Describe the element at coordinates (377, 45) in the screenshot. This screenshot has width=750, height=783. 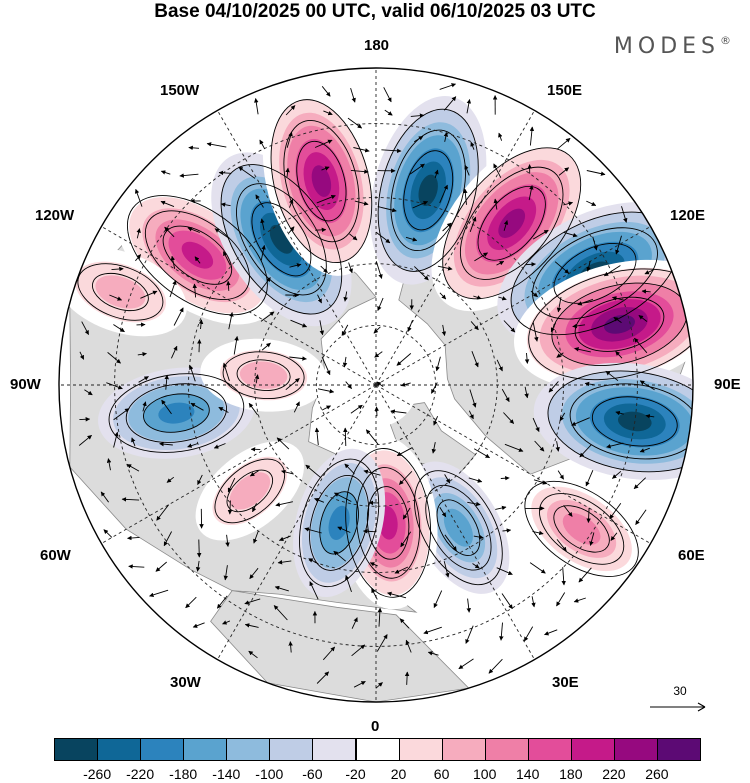
I see `label-lon-180: 180` at that location.